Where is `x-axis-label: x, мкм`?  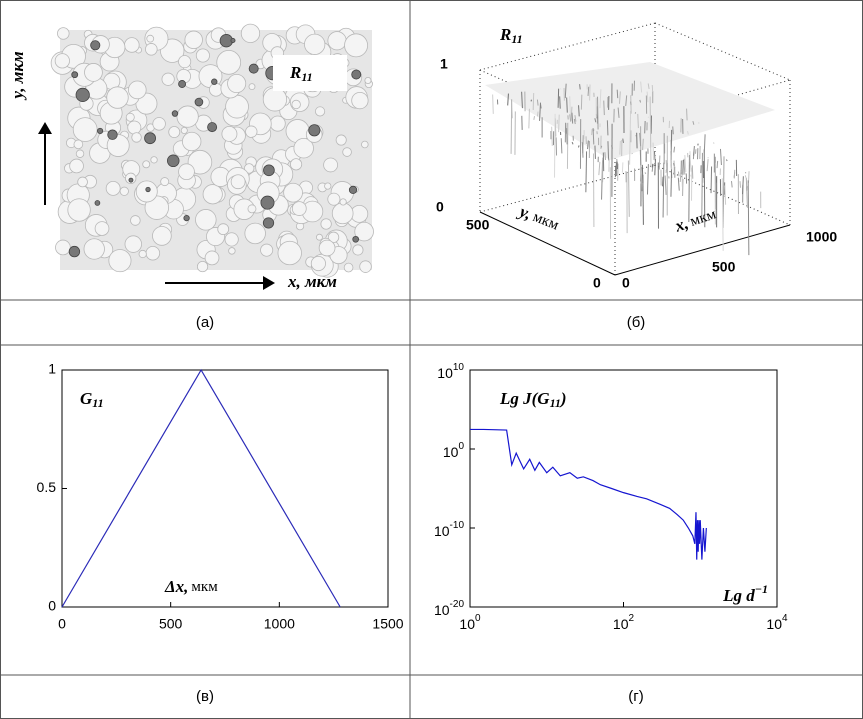 x-axis-label: x, мкм is located at coordinates (312, 281).